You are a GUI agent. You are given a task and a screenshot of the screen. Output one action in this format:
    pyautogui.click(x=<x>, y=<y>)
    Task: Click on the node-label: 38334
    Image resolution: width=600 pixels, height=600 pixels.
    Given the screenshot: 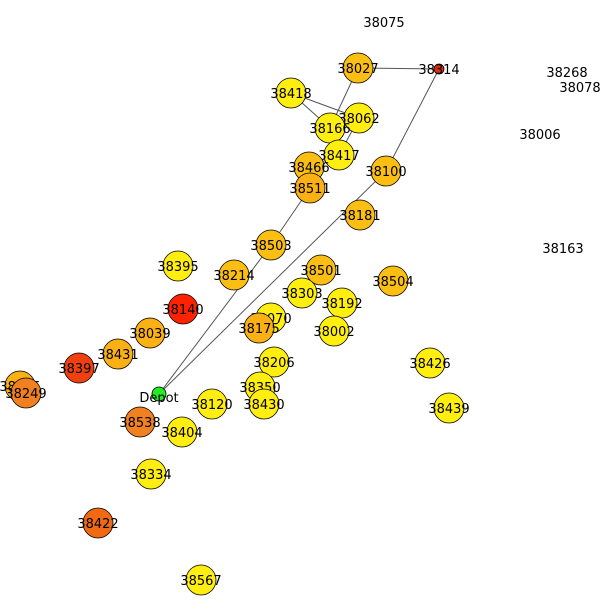 What is the action you would take?
    pyautogui.click(x=150, y=475)
    